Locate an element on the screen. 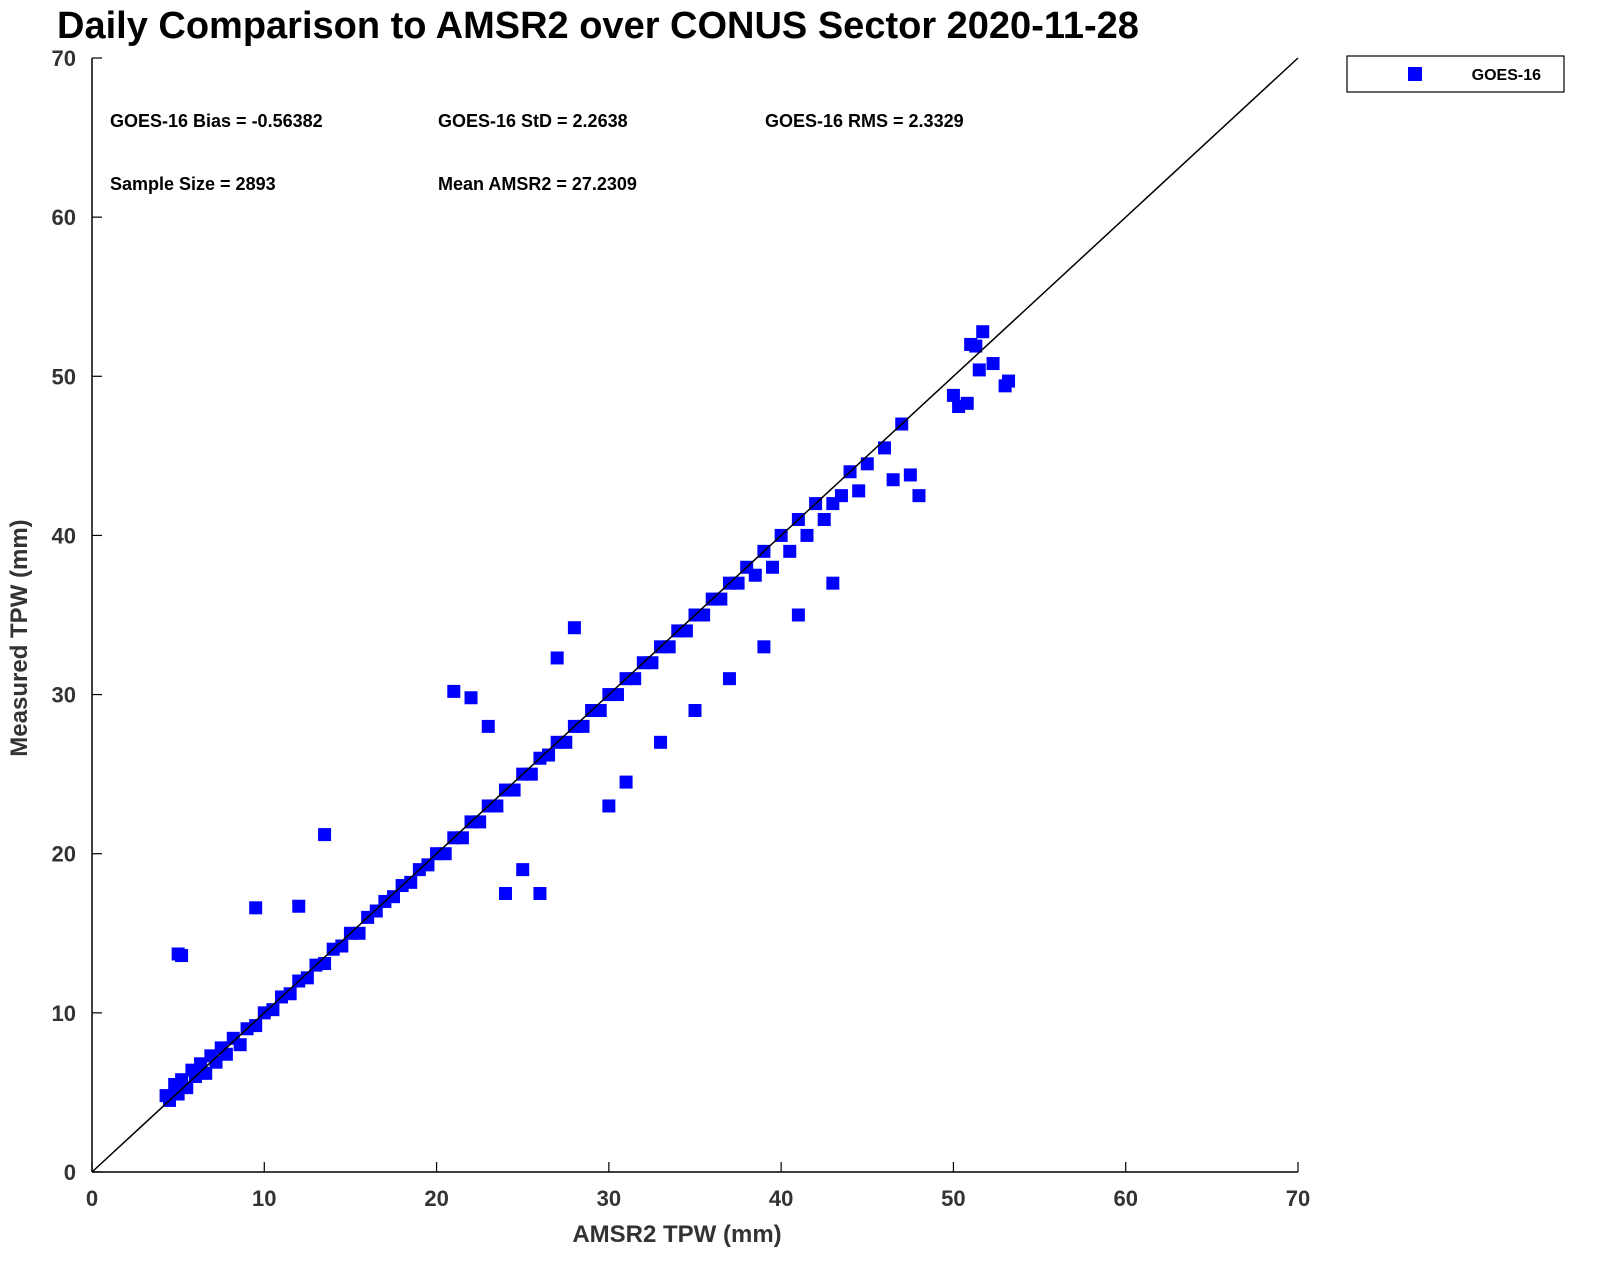 This screenshot has height=1274, width=1600. sample-size-annotation: Sample Size = 2893 is located at coordinates (193, 184).